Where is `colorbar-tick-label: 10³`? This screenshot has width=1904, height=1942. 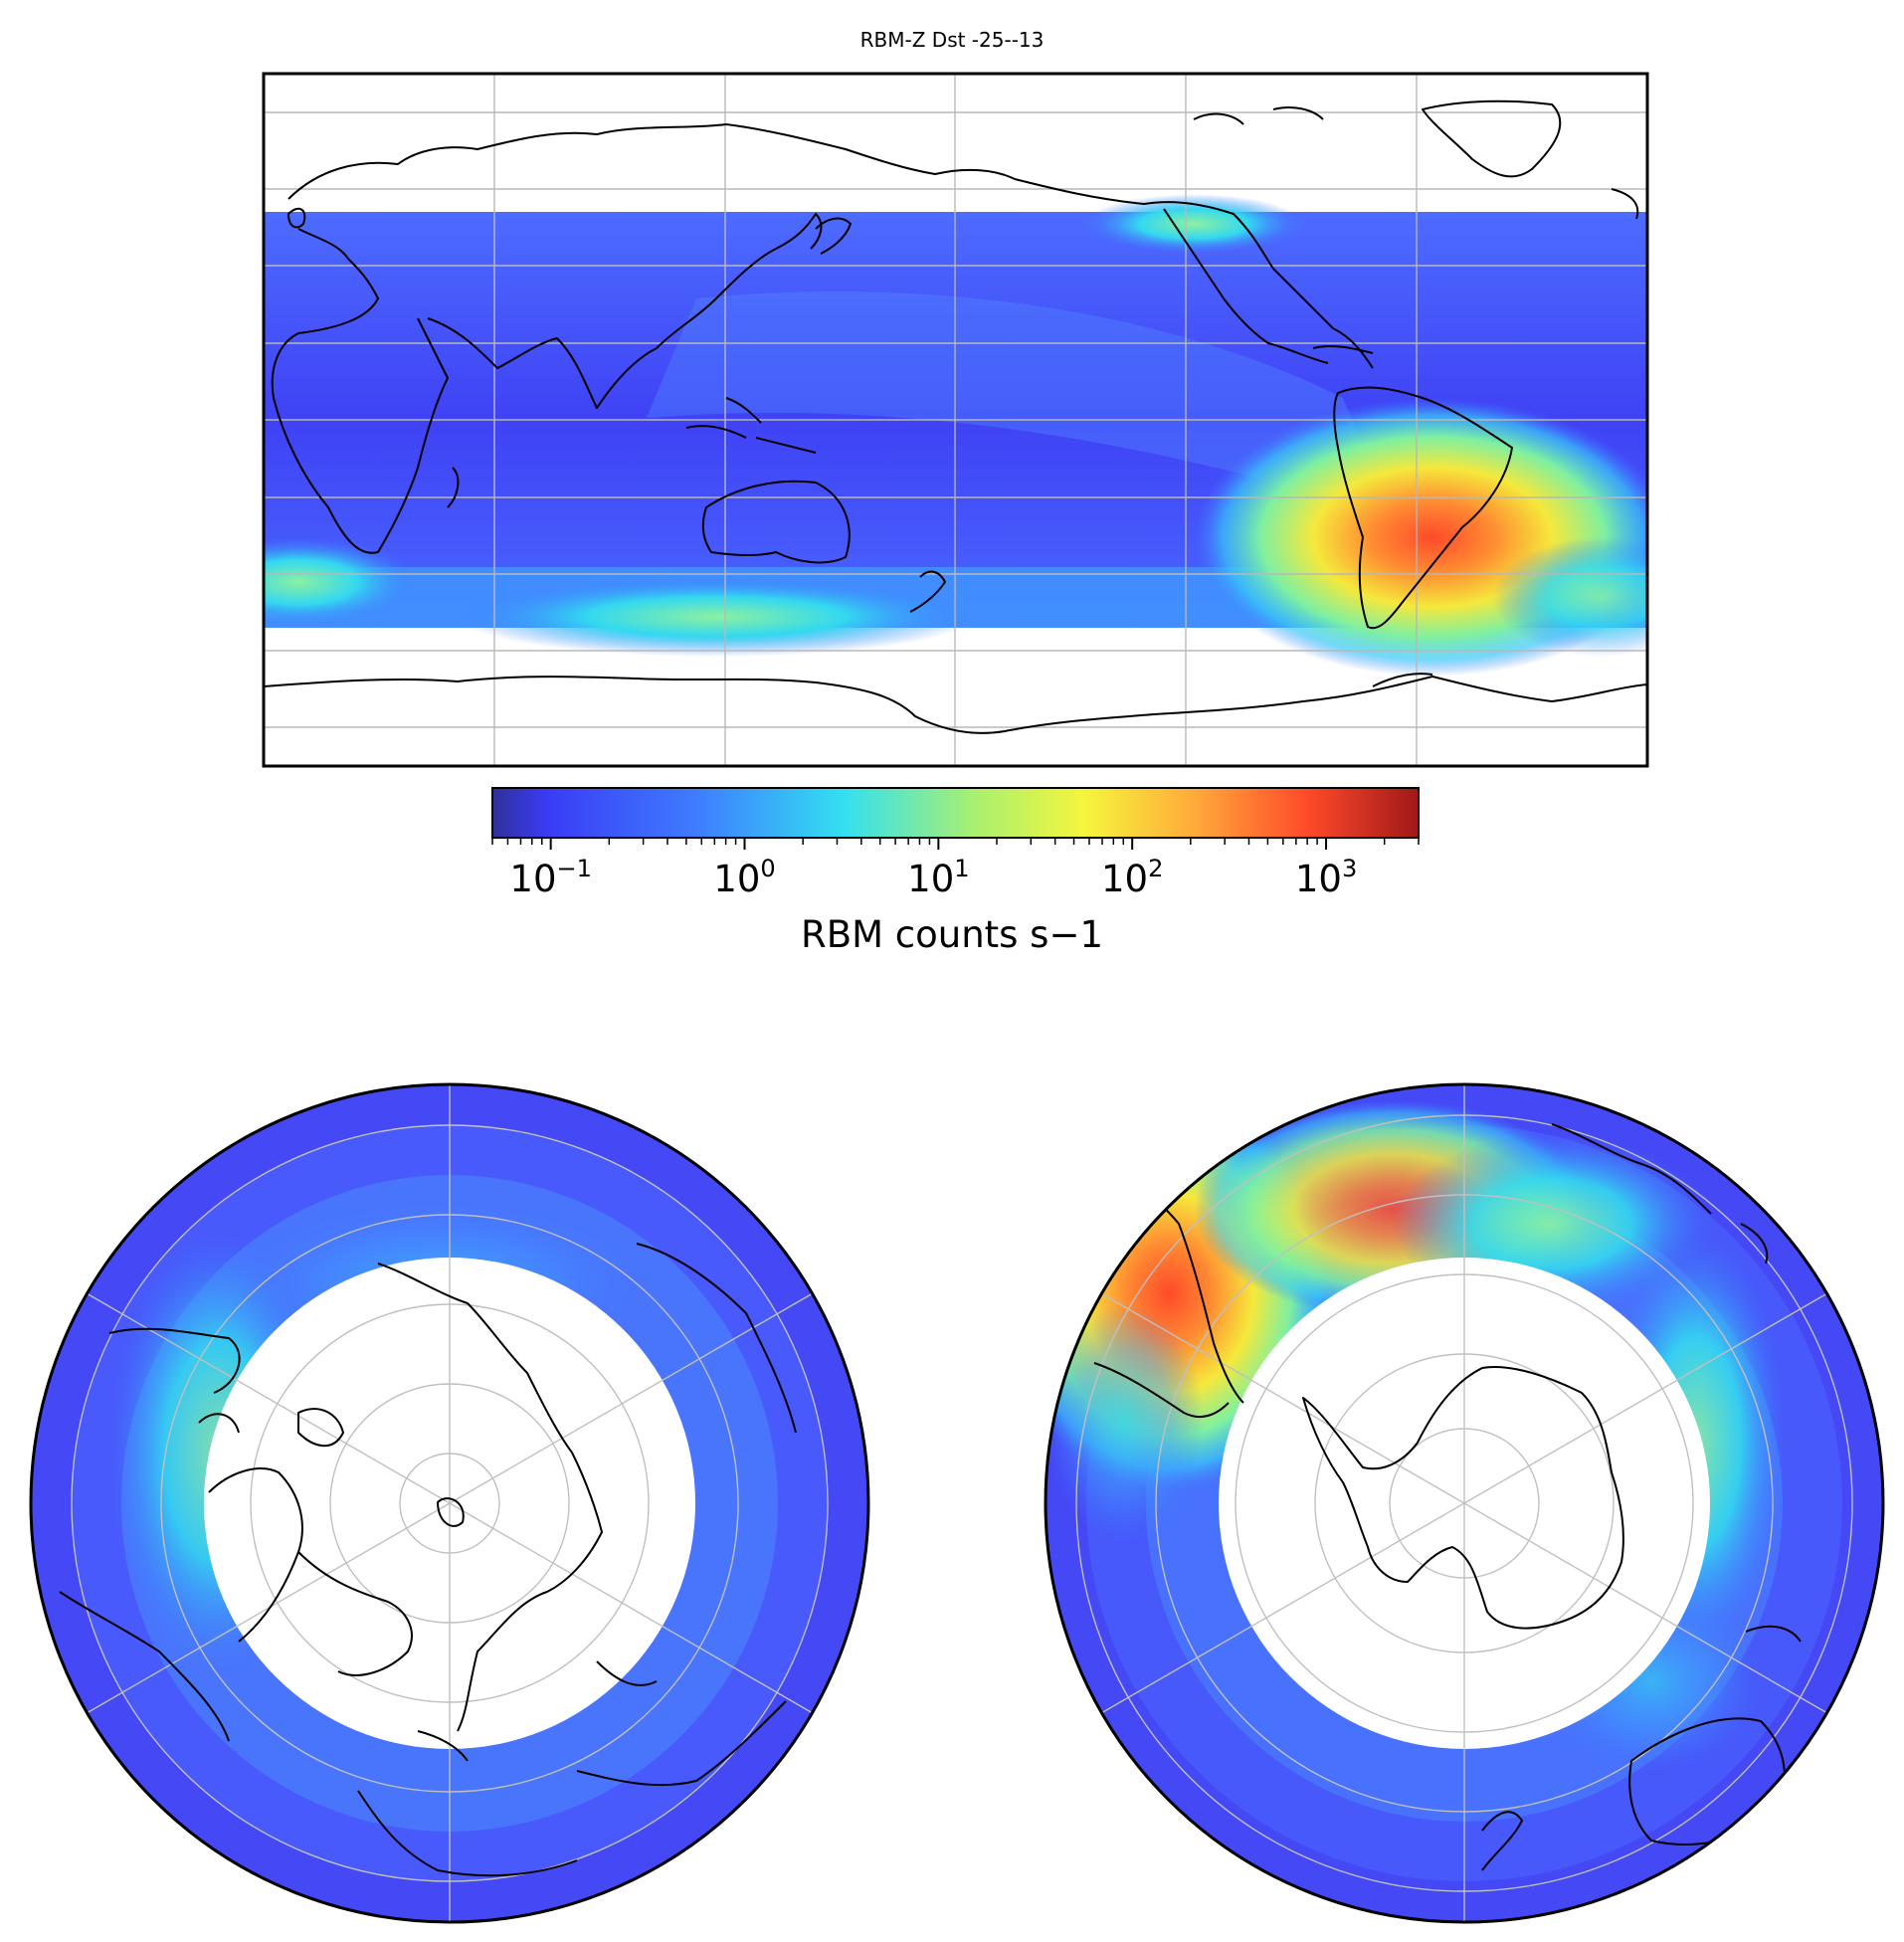 colorbar-tick-label: 10³ is located at coordinates (1326, 877).